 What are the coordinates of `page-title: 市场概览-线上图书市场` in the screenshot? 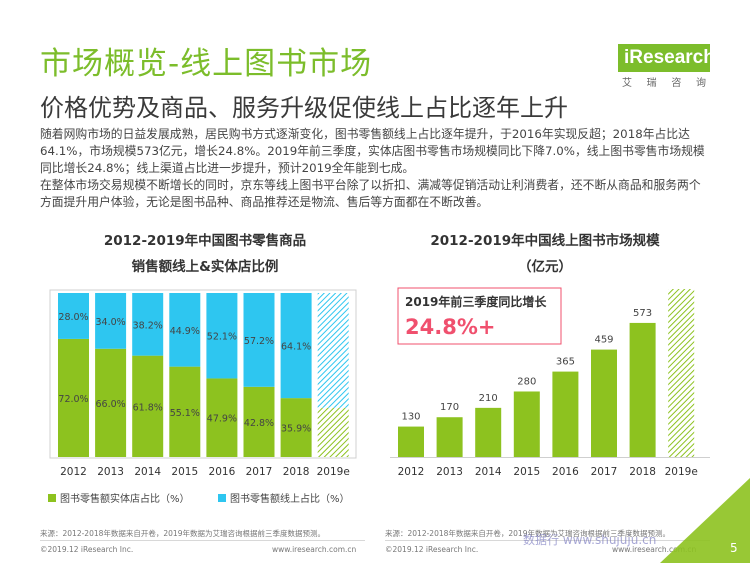 It's located at (206, 64).